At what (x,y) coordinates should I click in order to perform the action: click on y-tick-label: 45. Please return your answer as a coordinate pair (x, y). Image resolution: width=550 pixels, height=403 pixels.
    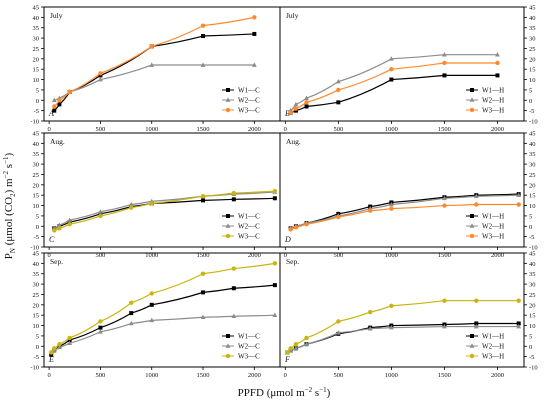
    Looking at the image, I should click on (532, 254).